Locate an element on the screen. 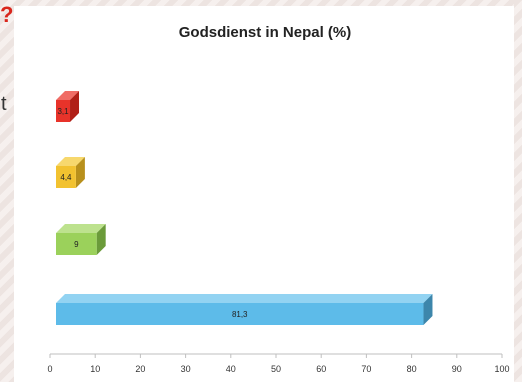  data-label: 81,3 is located at coordinates (240, 314).